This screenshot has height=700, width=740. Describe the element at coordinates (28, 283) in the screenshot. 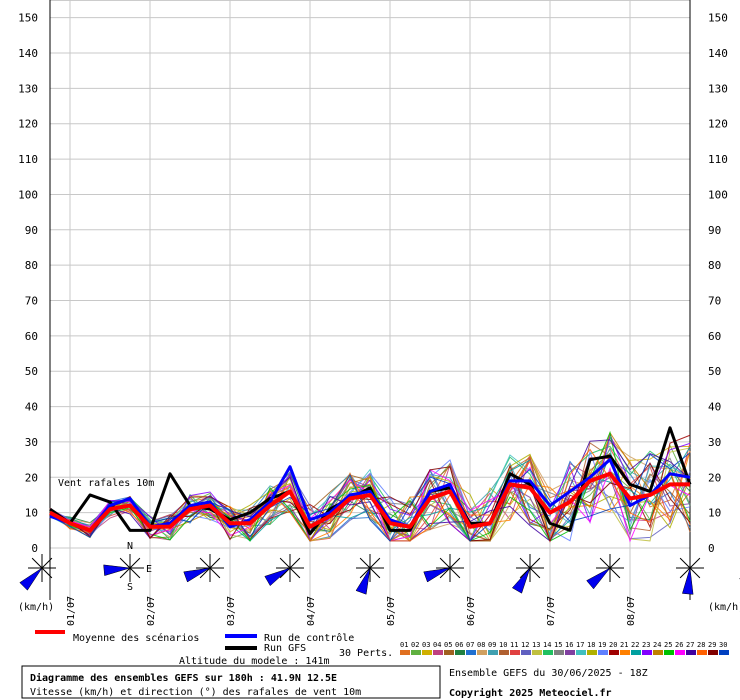

I see `y-axis-left: 0 10 20 30 40 50 60 70 80 90 100 110 120 130 140 150` at that location.